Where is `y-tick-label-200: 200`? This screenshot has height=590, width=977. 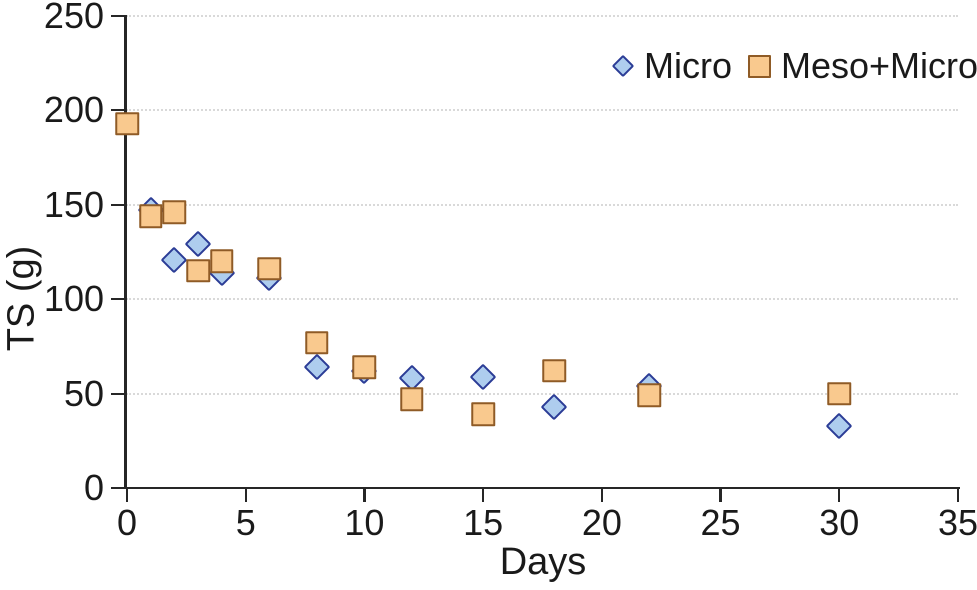 y-tick-label-200: 200 is located at coordinates (73, 110).